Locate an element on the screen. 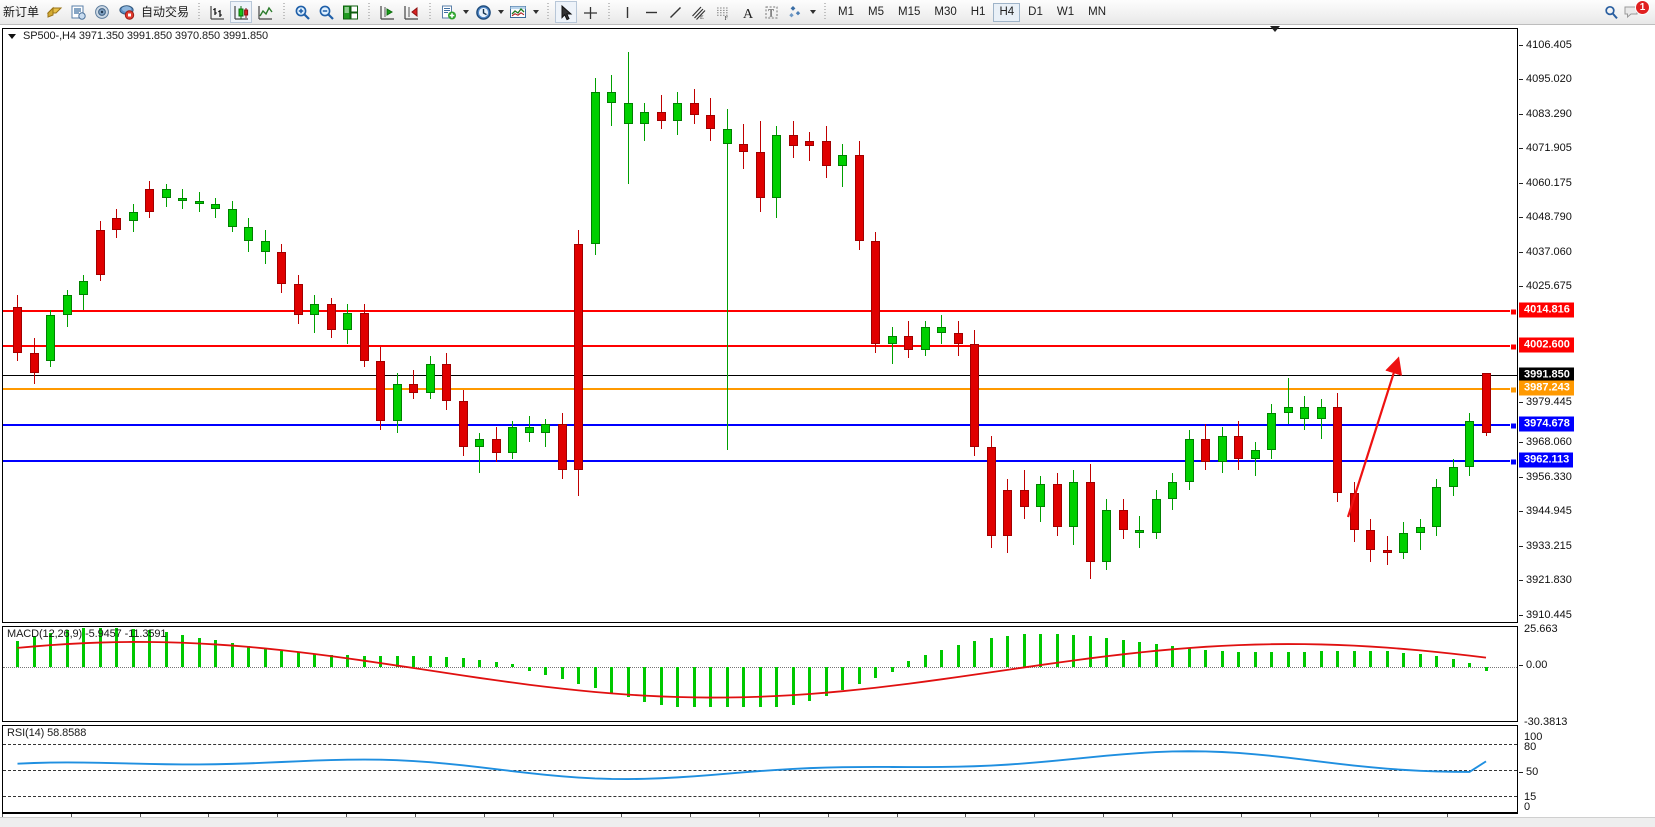  bar-chart-icon is located at coordinates (217, 12).